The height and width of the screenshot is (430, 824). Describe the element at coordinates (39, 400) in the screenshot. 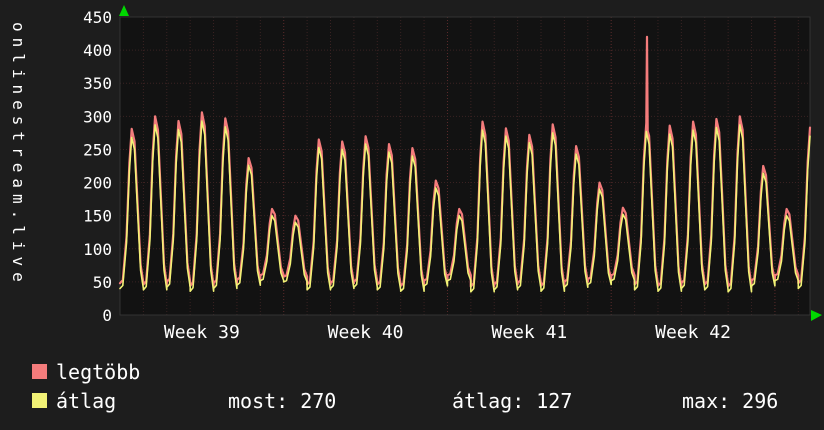

I see `legend-swatch-atlag` at that location.